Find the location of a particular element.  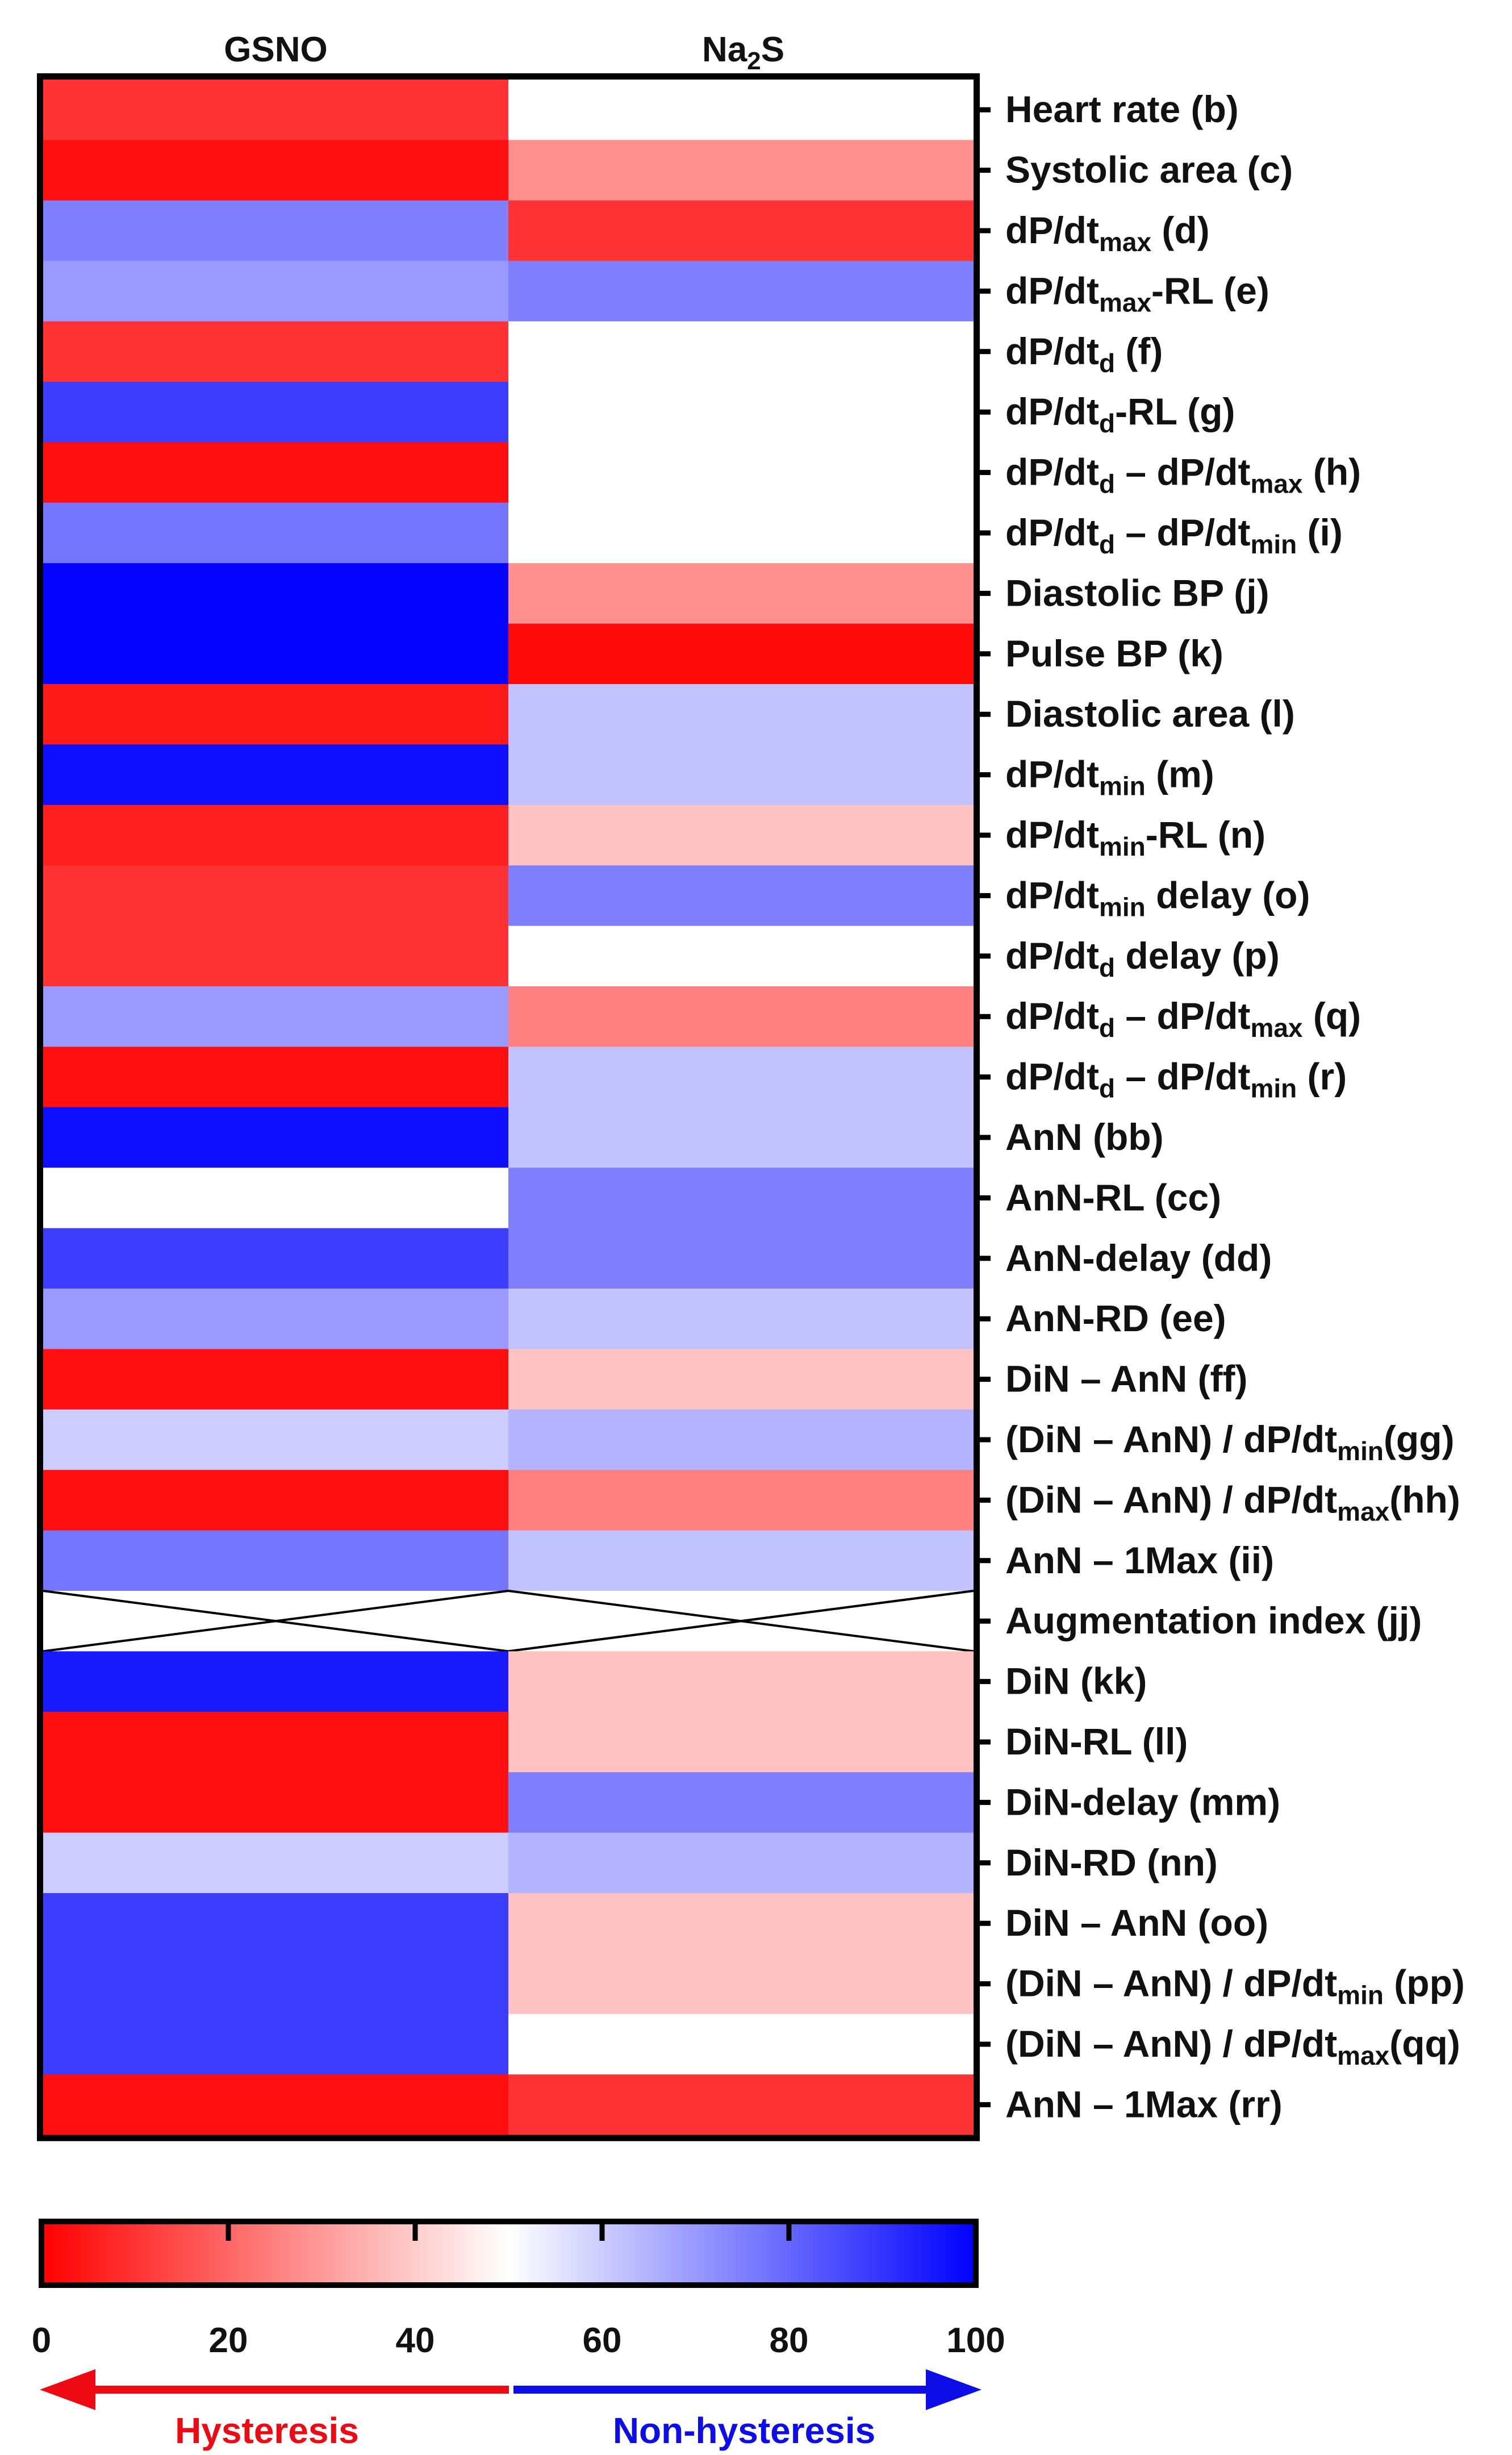

row-label-ann-1max-ii: AnN – 1Max (ii) is located at coordinates (1139, 1560).